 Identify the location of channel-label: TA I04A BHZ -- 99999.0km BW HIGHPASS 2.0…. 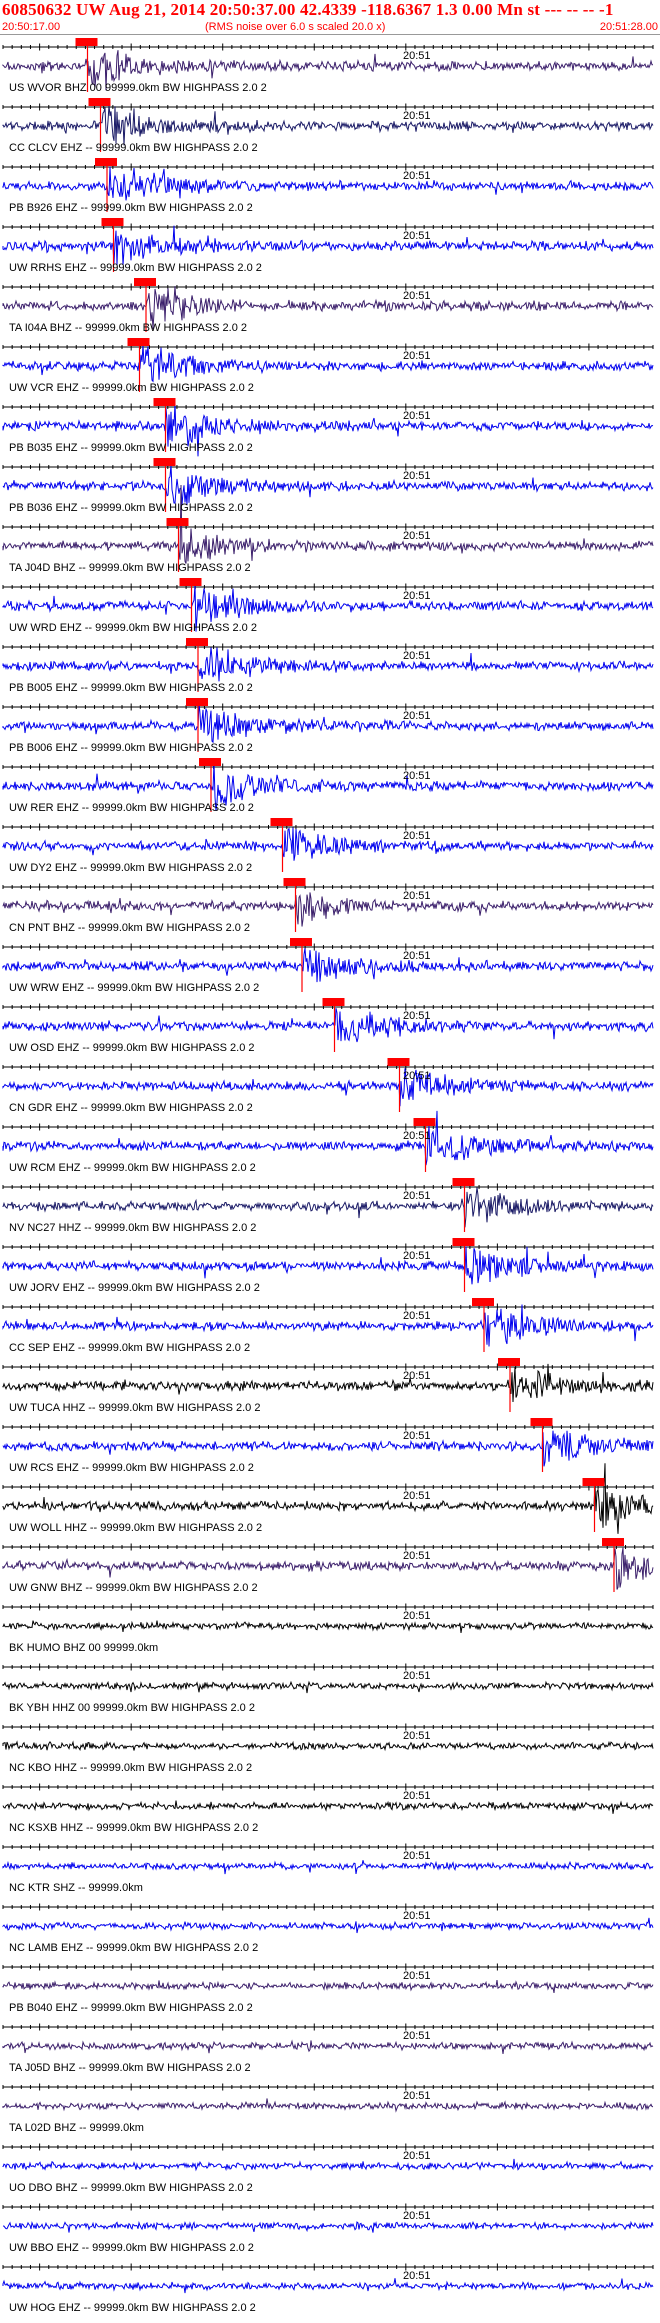
(128, 328).